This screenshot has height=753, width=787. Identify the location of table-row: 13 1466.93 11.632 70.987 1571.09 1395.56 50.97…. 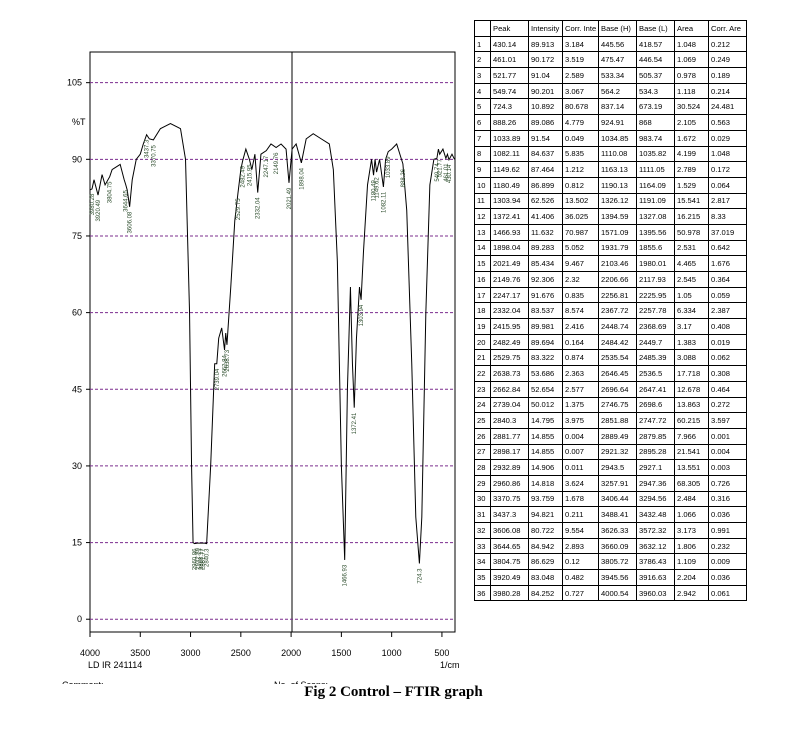
(610, 232).